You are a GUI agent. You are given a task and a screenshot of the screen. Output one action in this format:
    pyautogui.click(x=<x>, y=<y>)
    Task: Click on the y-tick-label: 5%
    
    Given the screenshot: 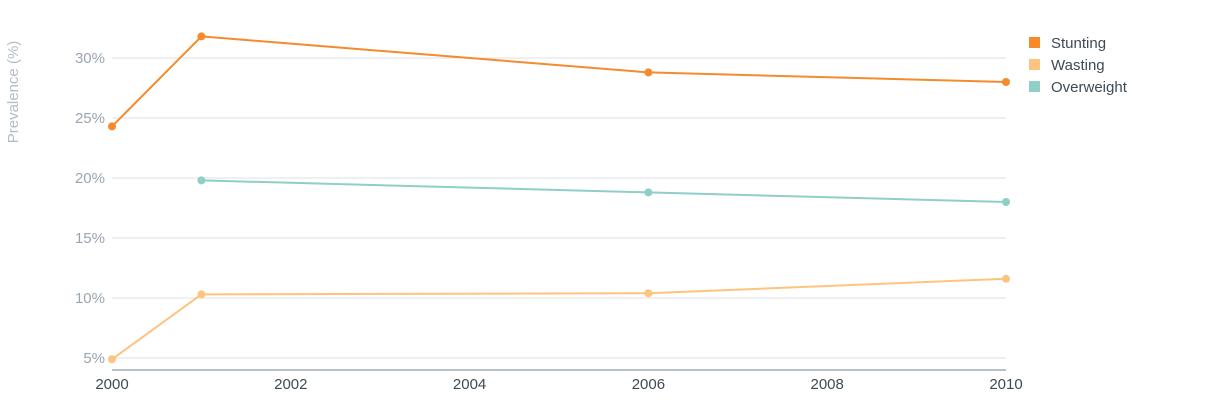 What is the action you would take?
    pyautogui.click(x=94, y=358)
    